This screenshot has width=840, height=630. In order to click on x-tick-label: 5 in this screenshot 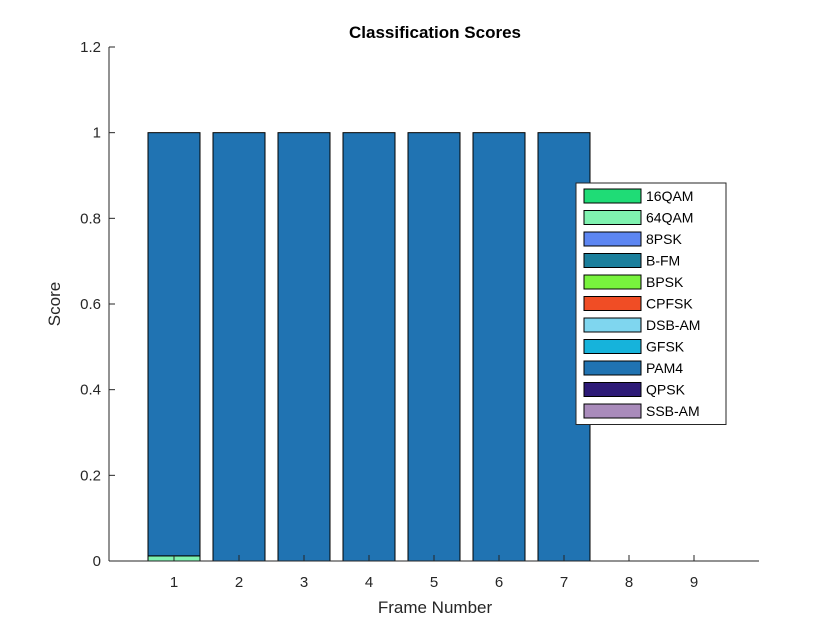, I will do `click(434, 582)`.